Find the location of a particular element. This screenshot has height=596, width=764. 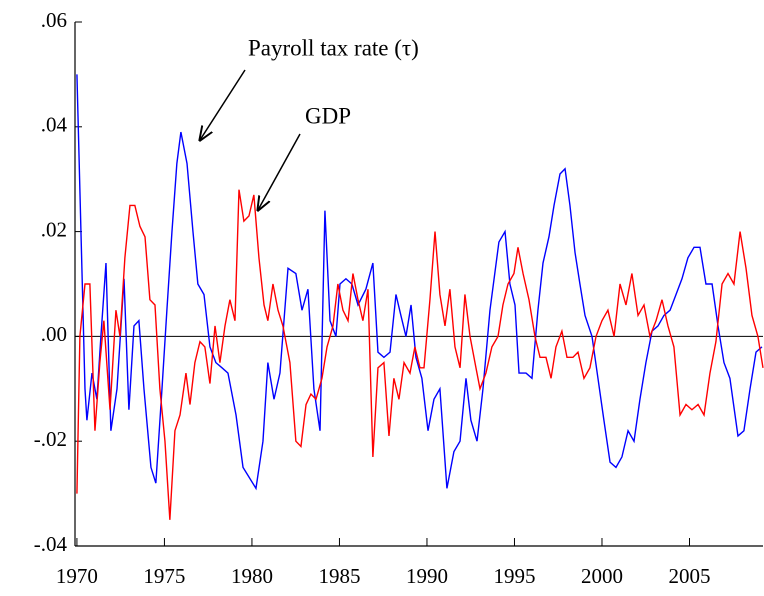

y-tick-label: .04 is located at coordinates (54, 125).